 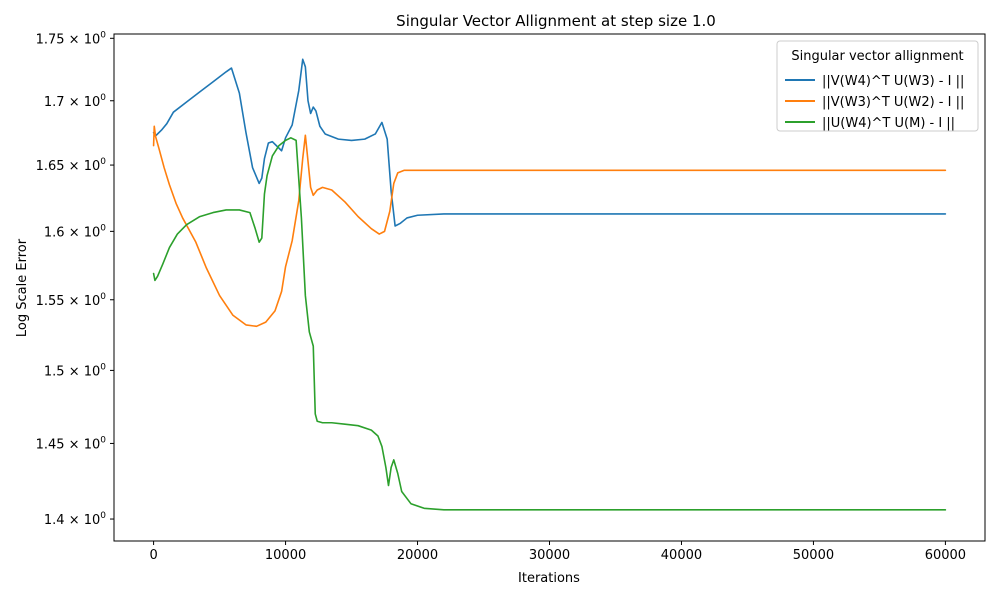 I want to click on legend-title: Singular vector allignment, so click(x=877, y=56).